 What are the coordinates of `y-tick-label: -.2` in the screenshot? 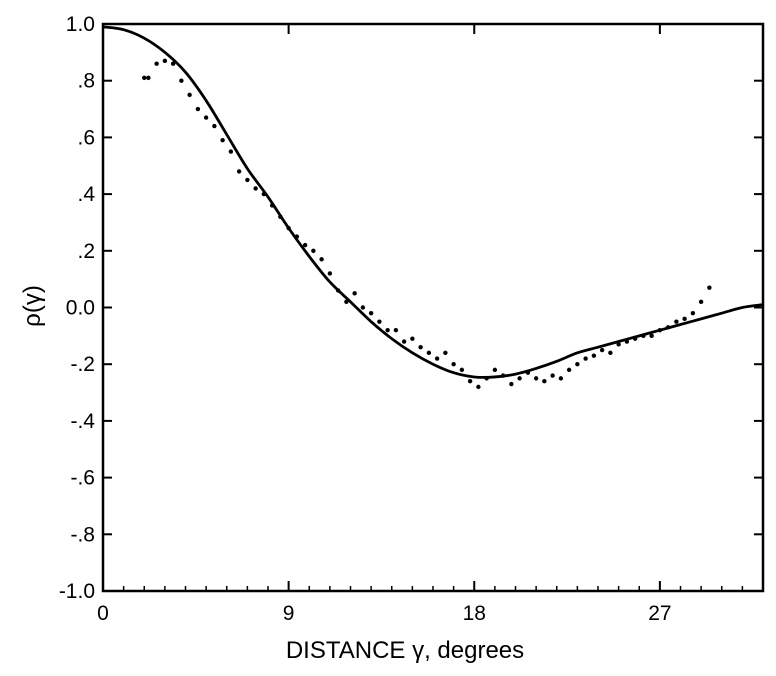 It's located at (82, 364).